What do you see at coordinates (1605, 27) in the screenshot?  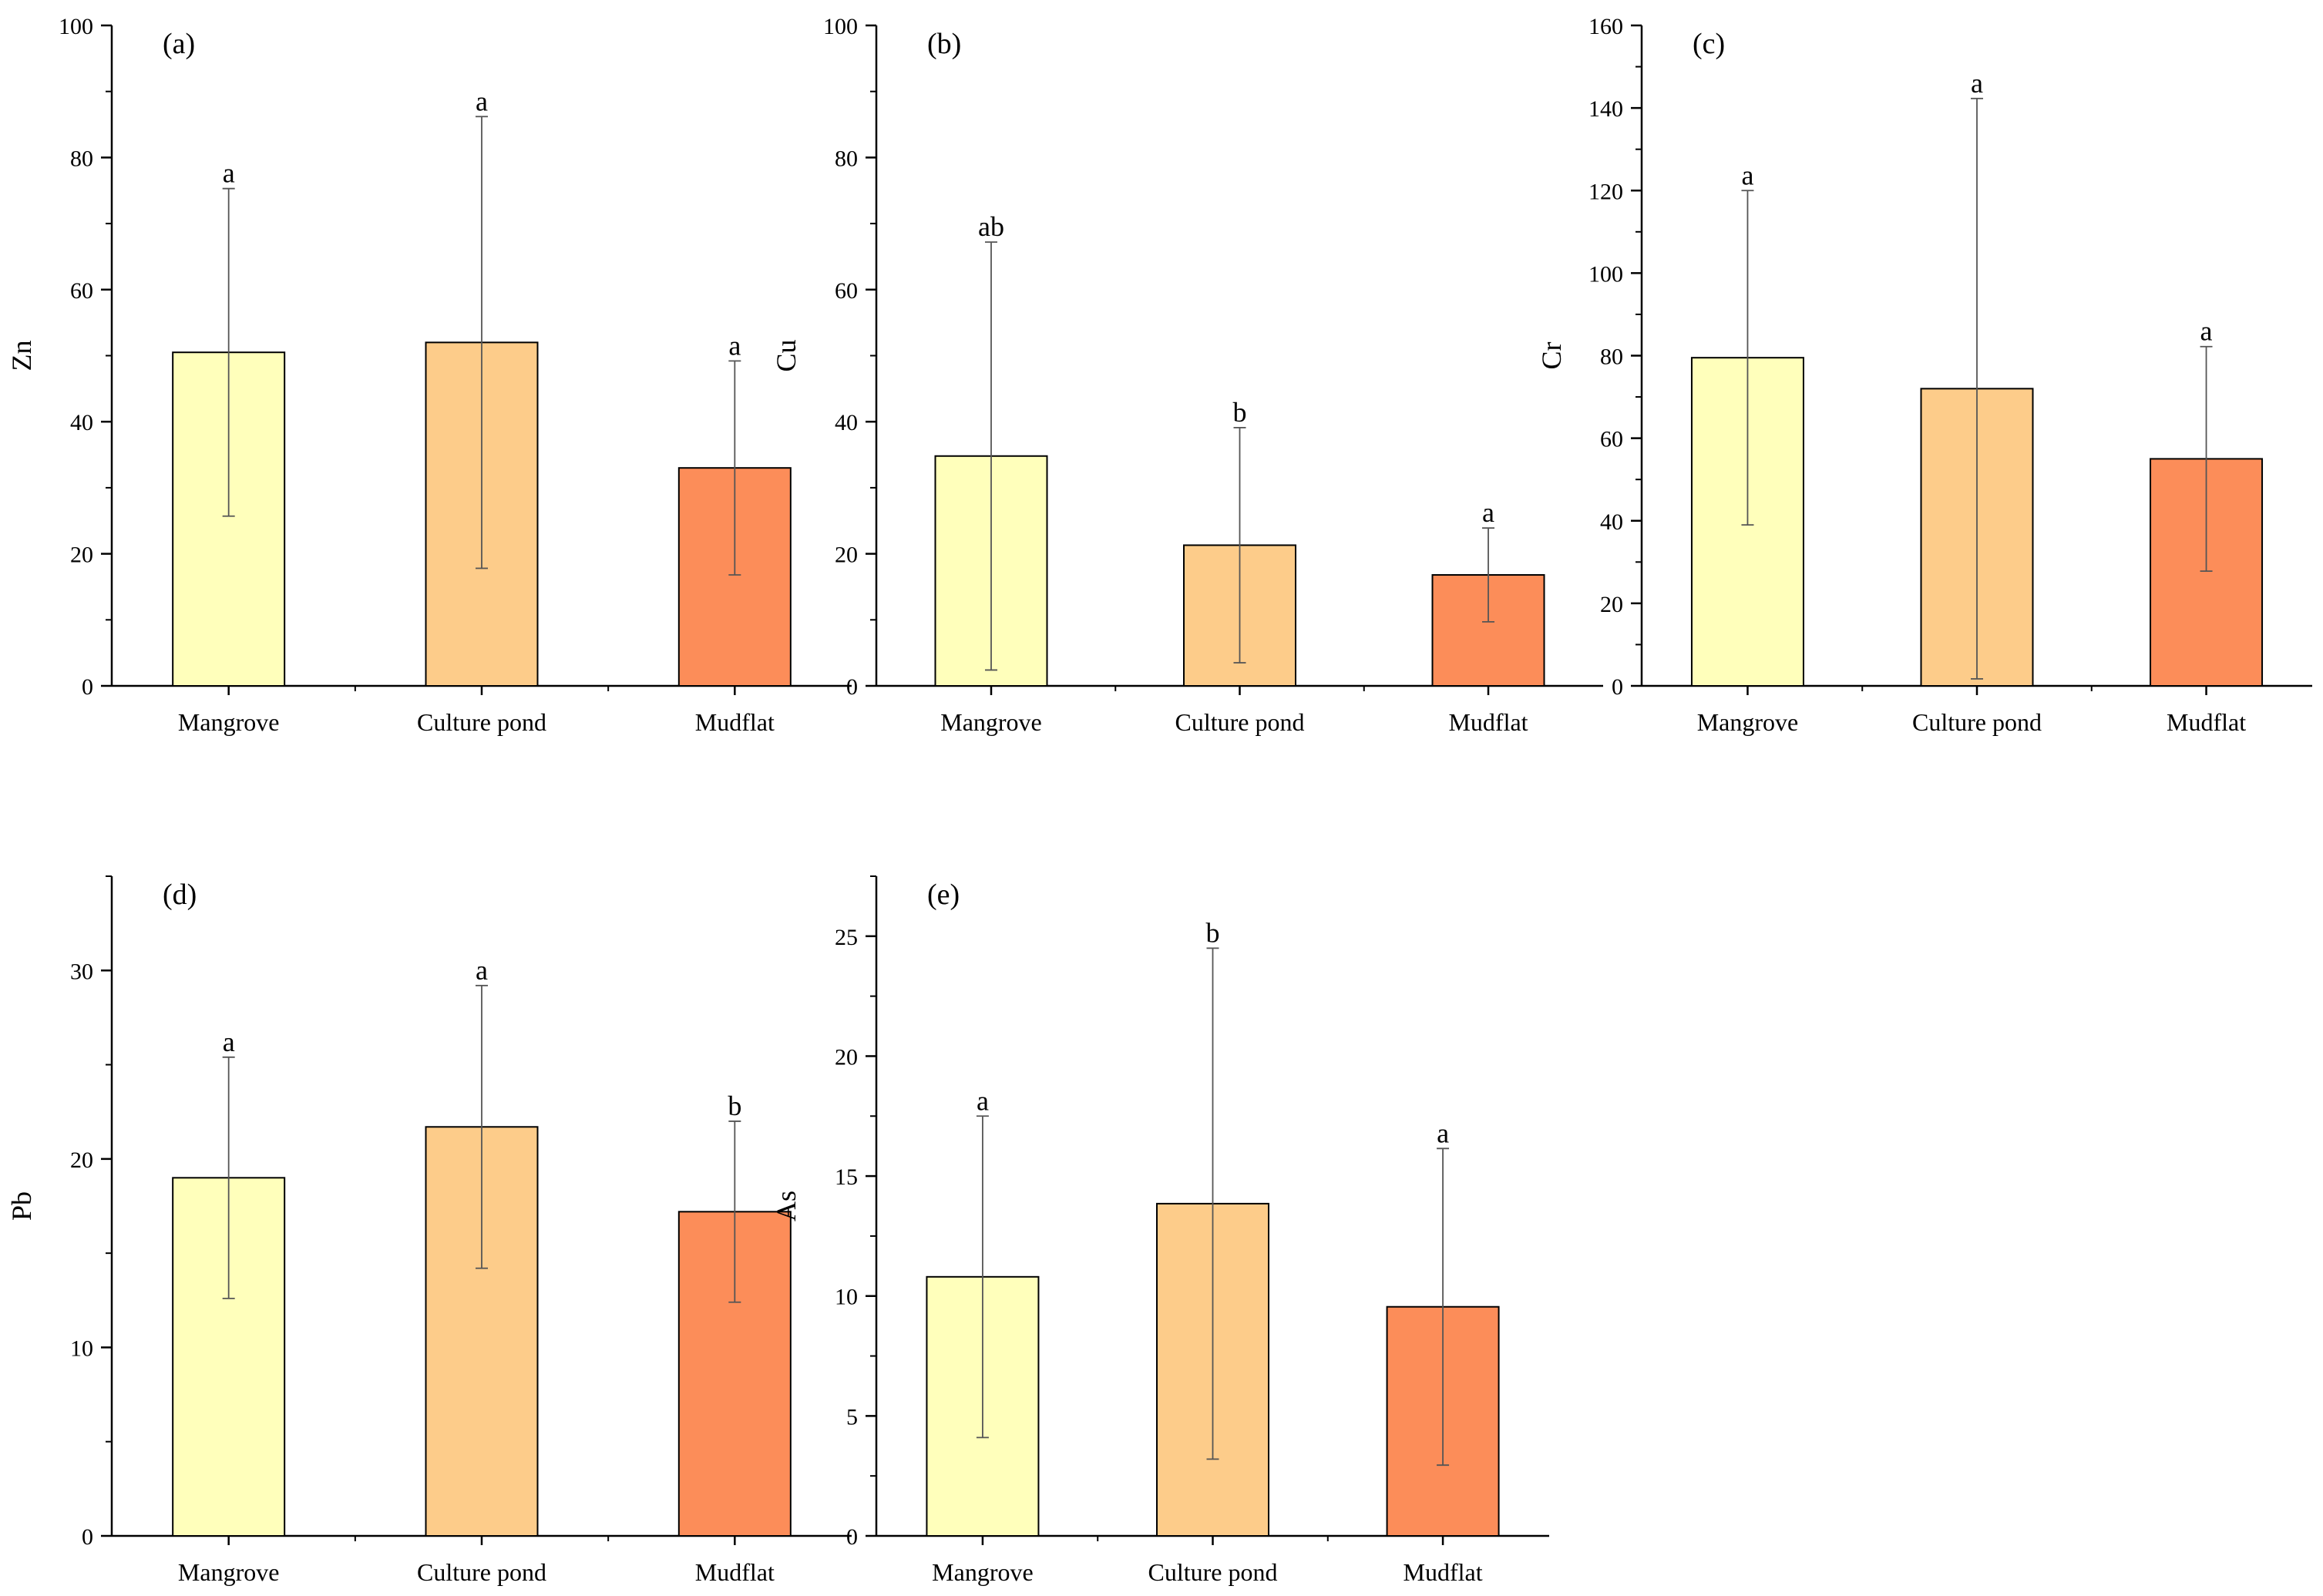 I see `y-tick-label: 160` at bounding box center [1605, 27].